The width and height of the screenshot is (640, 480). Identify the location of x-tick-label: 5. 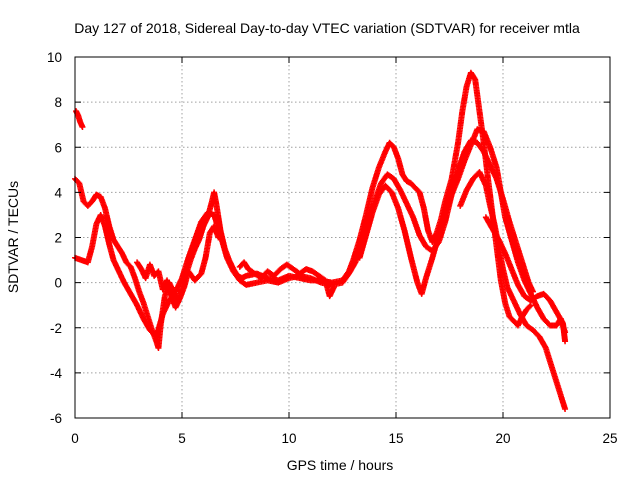
(182, 438).